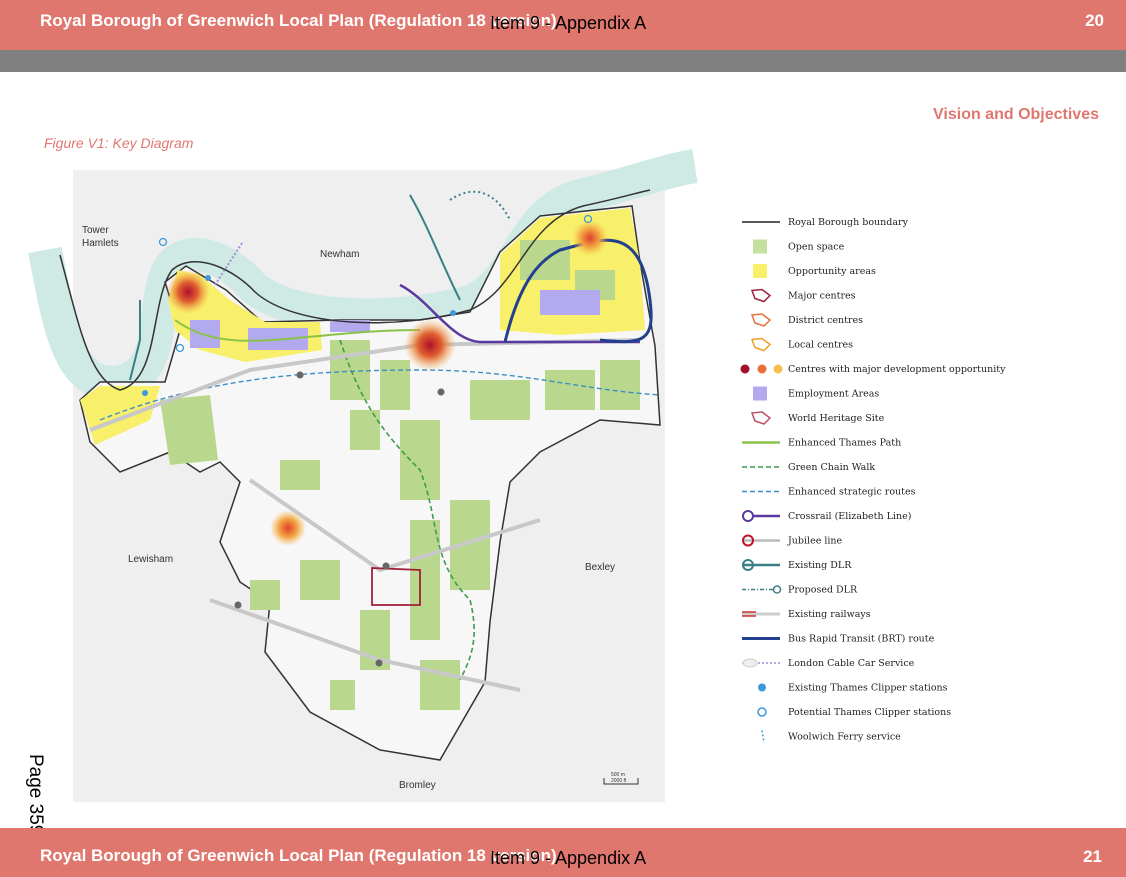 This screenshot has height=877, width=1126. What do you see at coordinates (844, 443) in the screenshot?
I see `legend-label: Enhanced Thames Path` at bounding box center [844, 443].